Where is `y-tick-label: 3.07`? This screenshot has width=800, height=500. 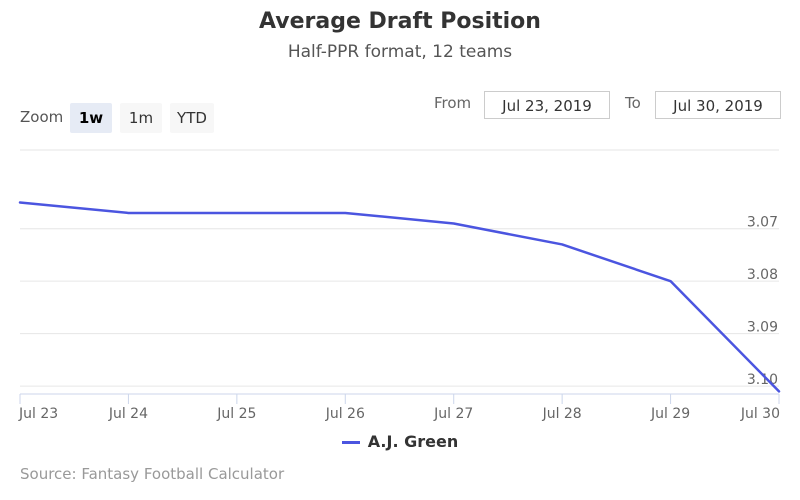
y-tick-label: 3.07 is located at coordinates (762, 223).